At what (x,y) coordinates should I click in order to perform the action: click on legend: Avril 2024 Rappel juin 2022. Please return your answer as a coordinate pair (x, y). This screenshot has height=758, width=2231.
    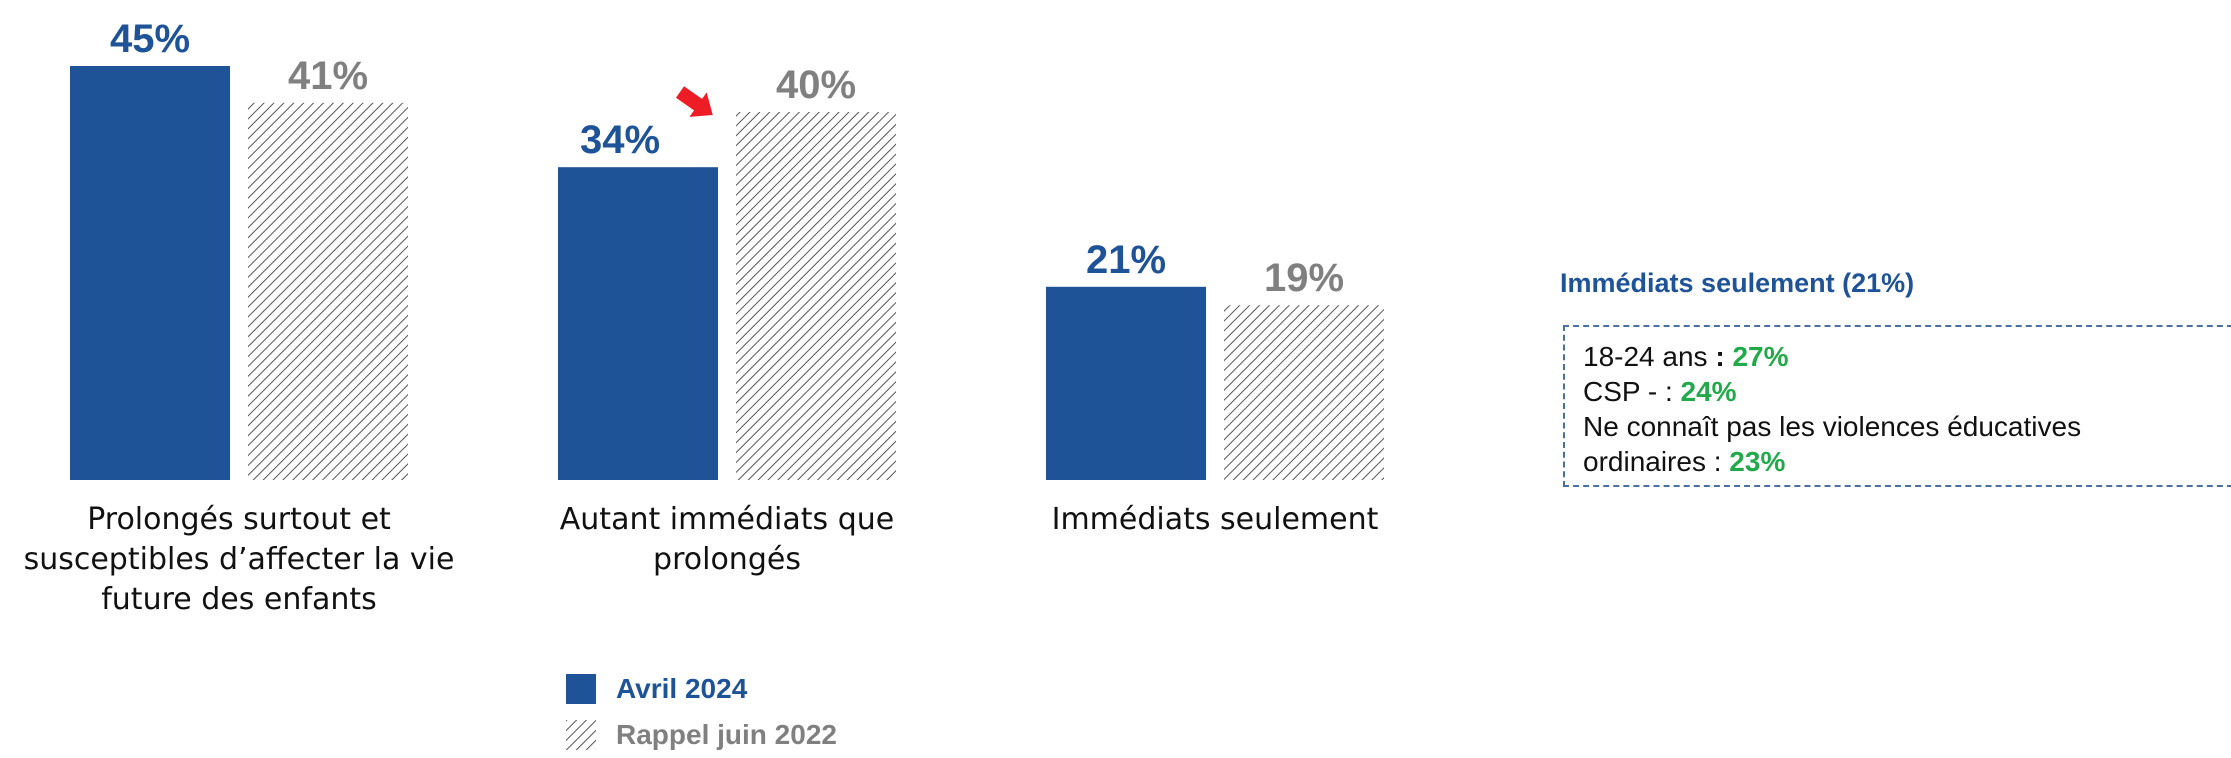
    Looking at the image, I should click on (701, 712).